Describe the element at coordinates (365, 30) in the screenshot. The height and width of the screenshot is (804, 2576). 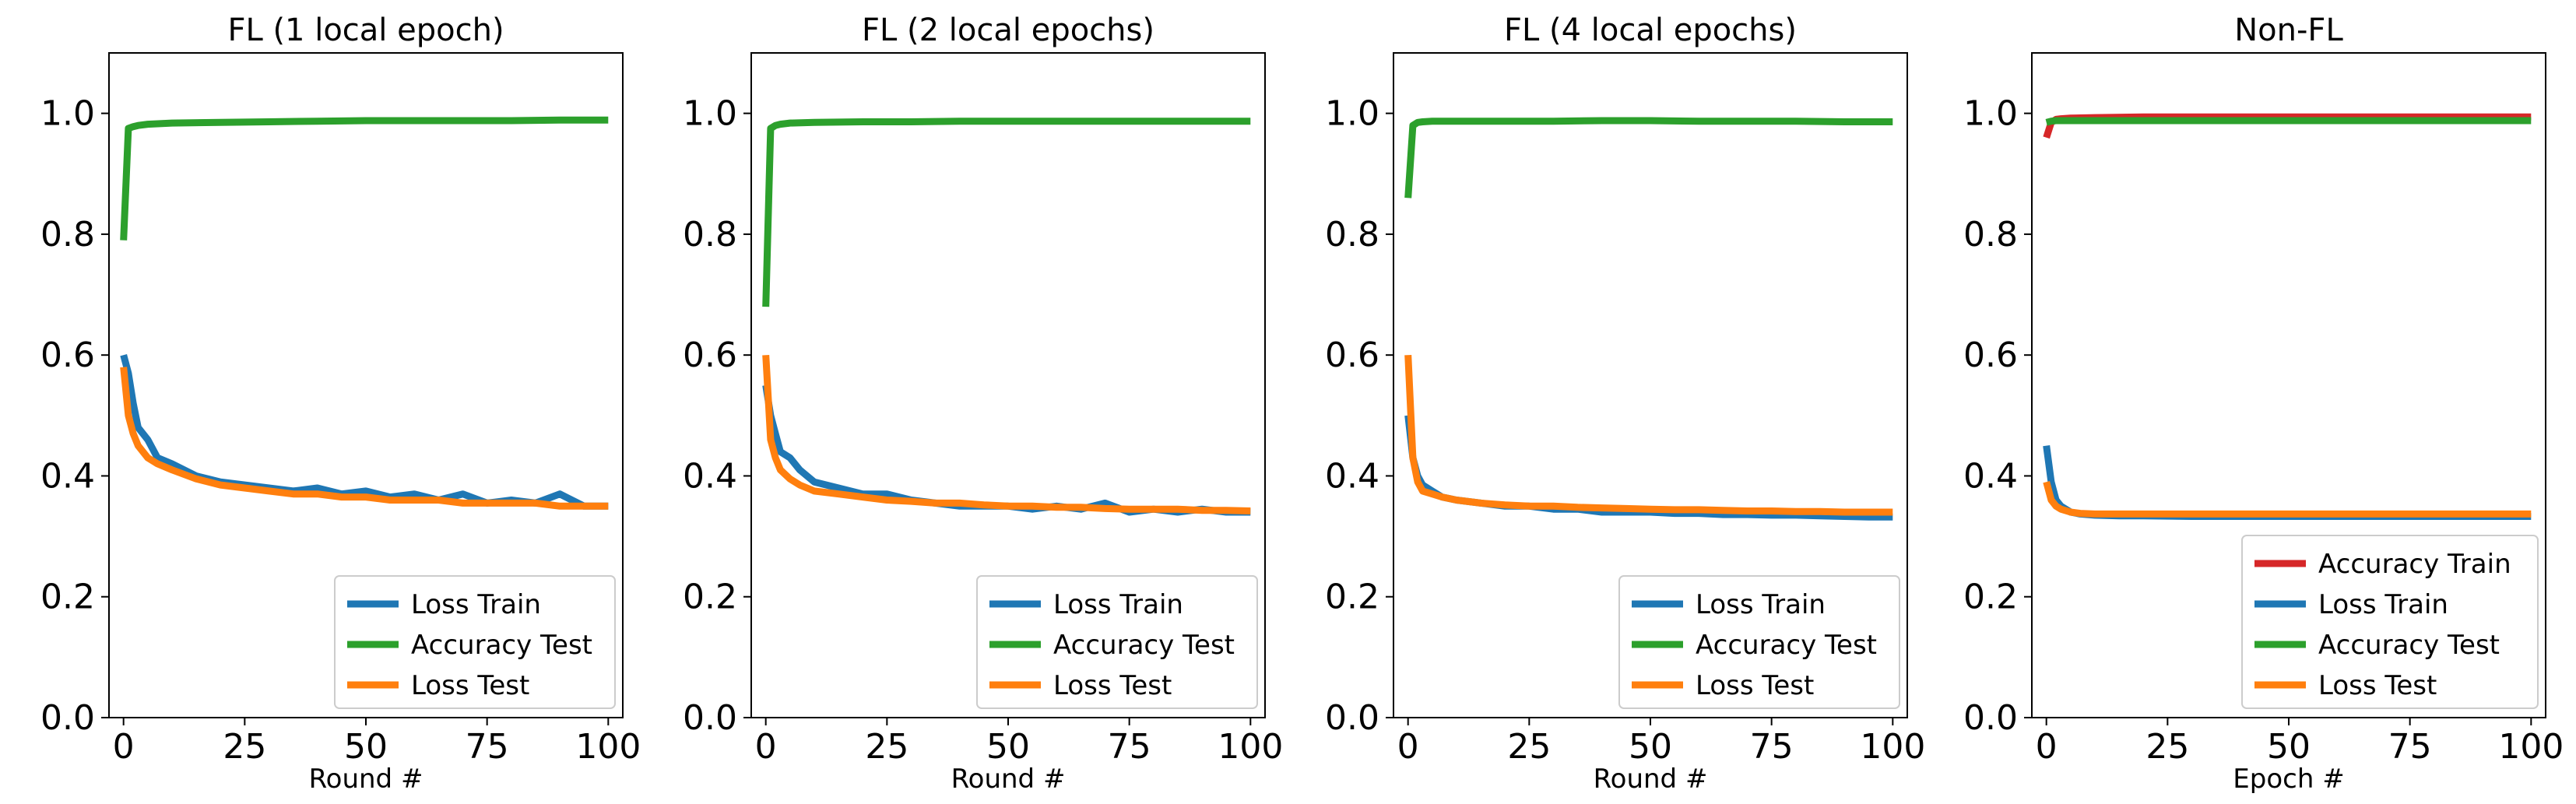
I see `chart-title: FL (1 local epoch)` at that location.